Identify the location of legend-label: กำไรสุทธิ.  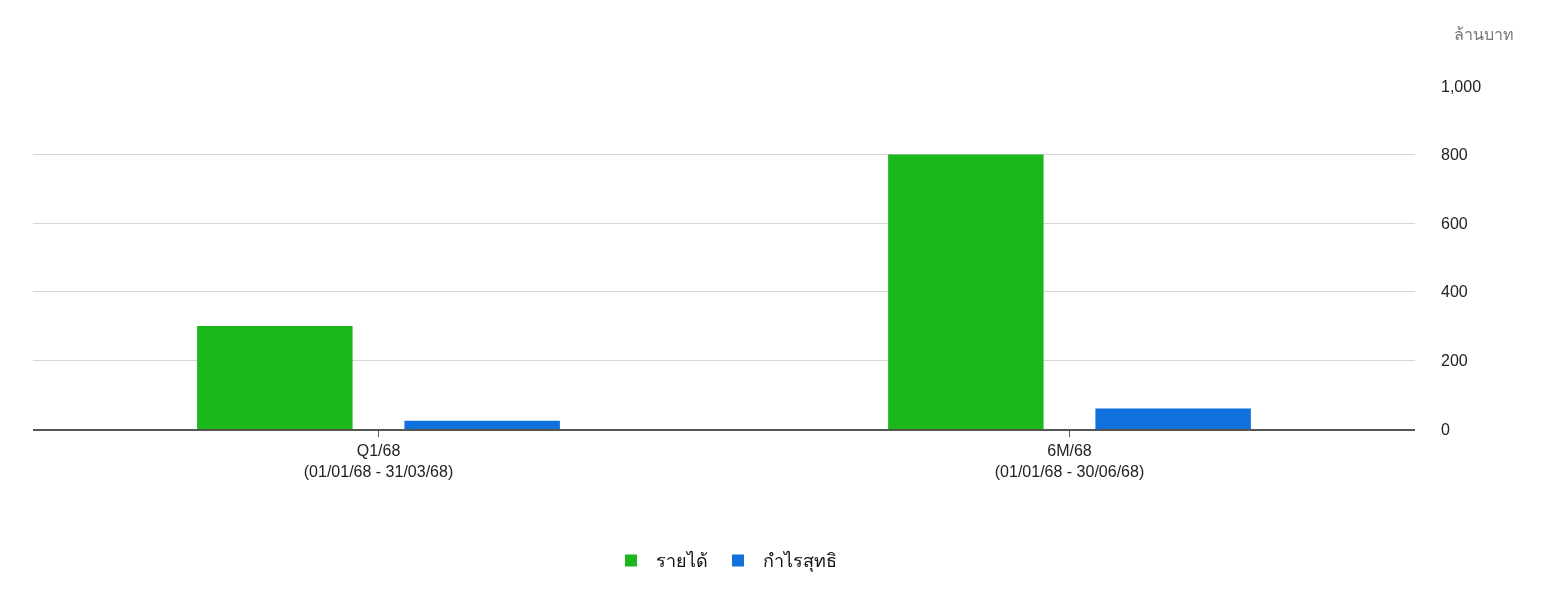
(800, 561).